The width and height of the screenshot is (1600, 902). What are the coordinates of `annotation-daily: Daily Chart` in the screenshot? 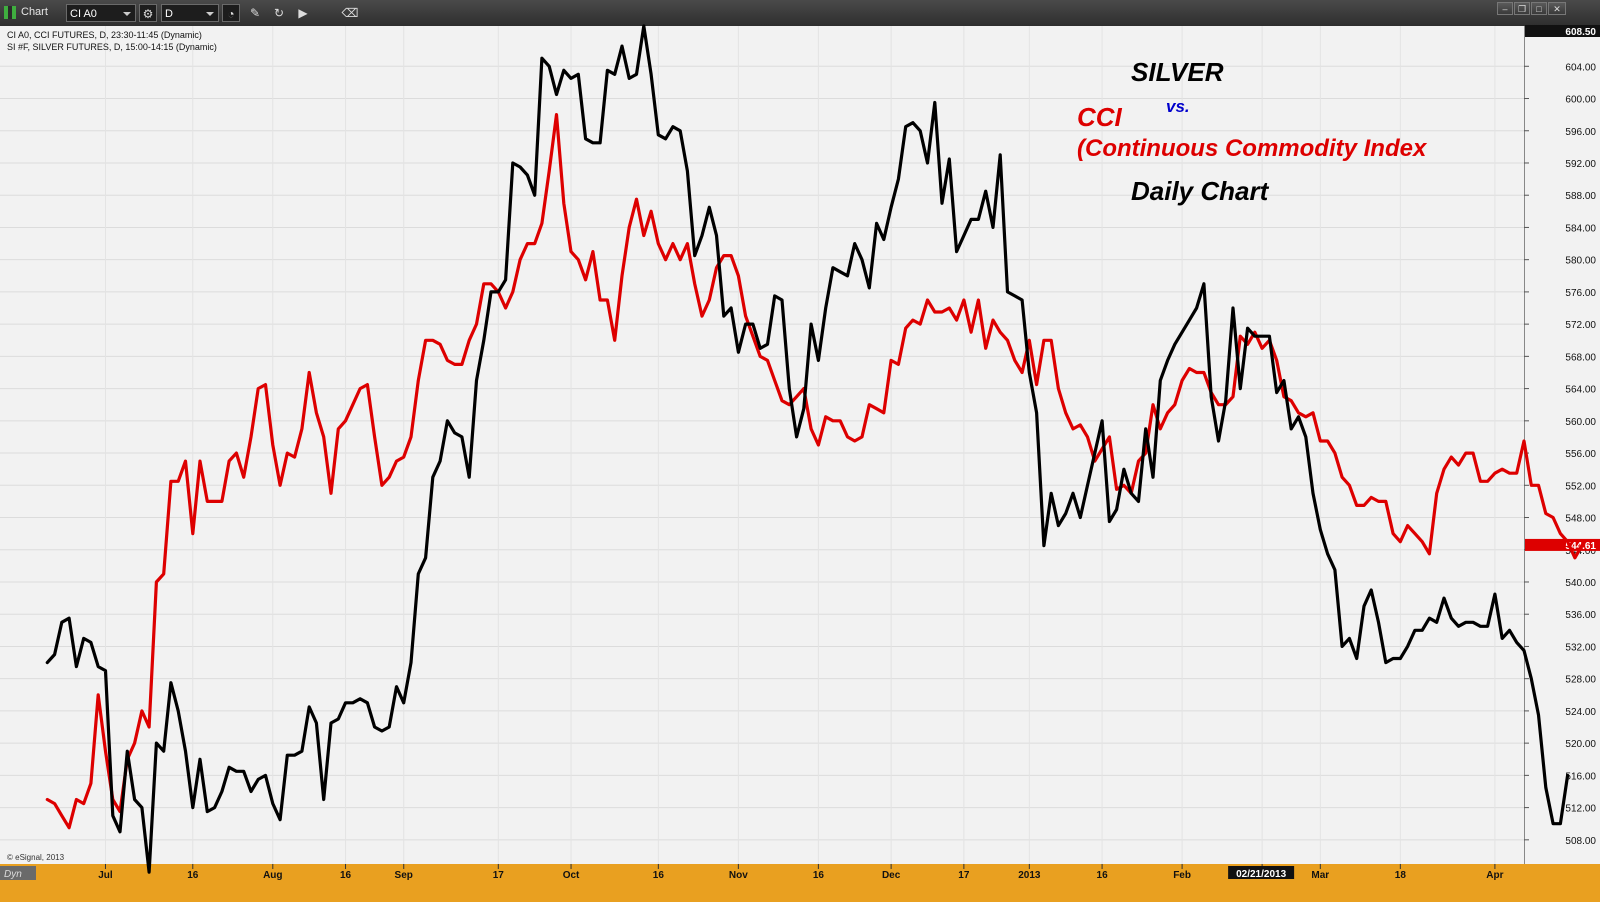 It's located at (1200, 191).